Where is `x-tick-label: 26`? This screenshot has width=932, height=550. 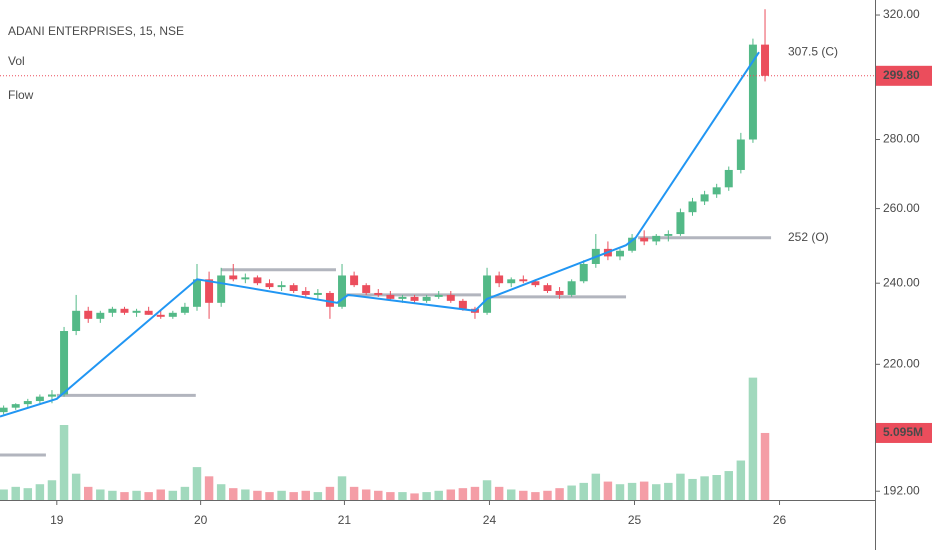
x-tick-label: 26 is located at coordinates (780, 520).